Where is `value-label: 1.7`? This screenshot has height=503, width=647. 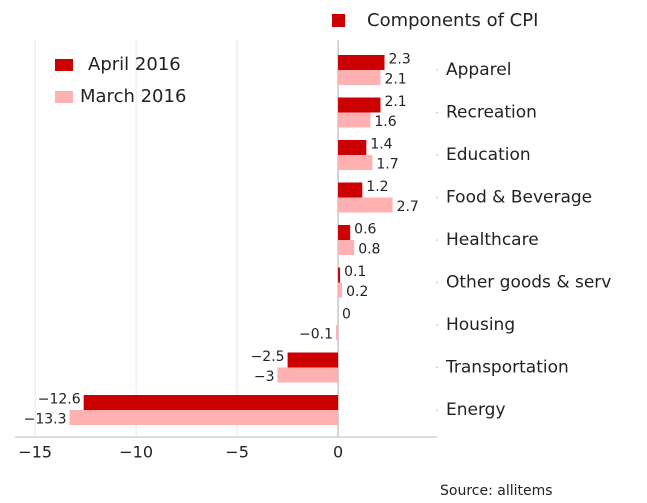 value-label: 1.7 is located at coordinates (387, 165).